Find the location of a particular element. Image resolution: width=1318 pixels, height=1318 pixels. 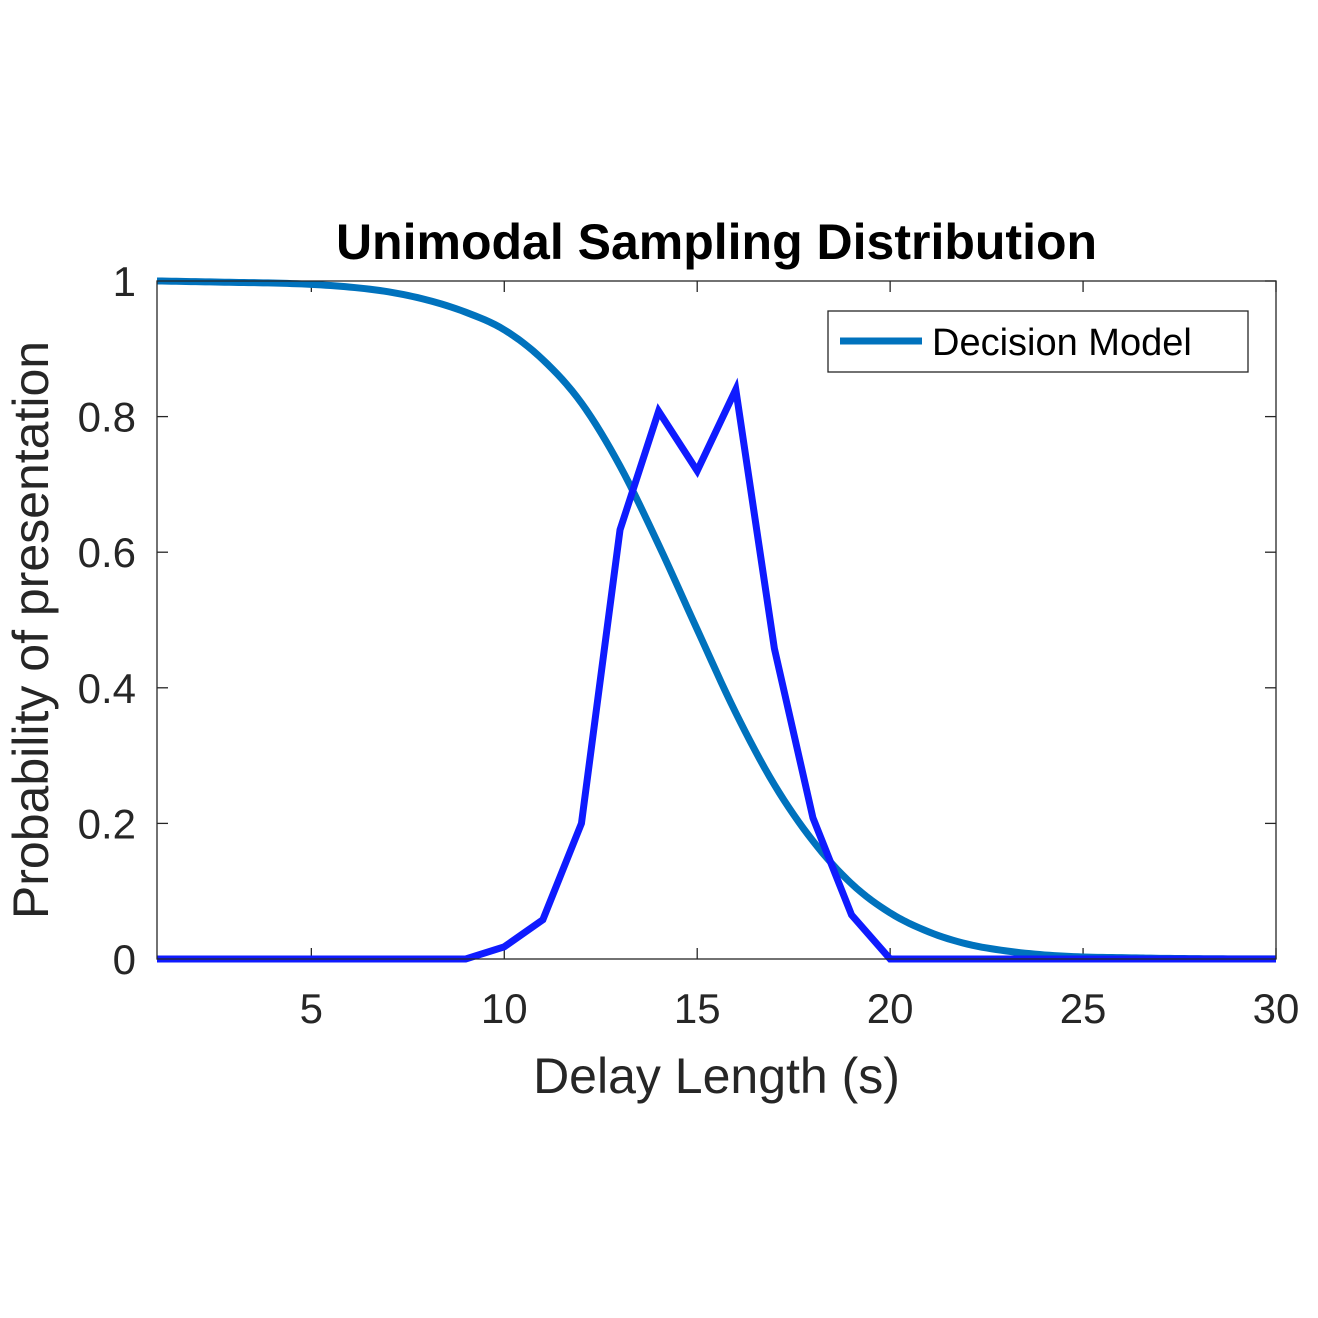

x-axis-label: Delay Length (s) is located at coordinates (716, 1076).